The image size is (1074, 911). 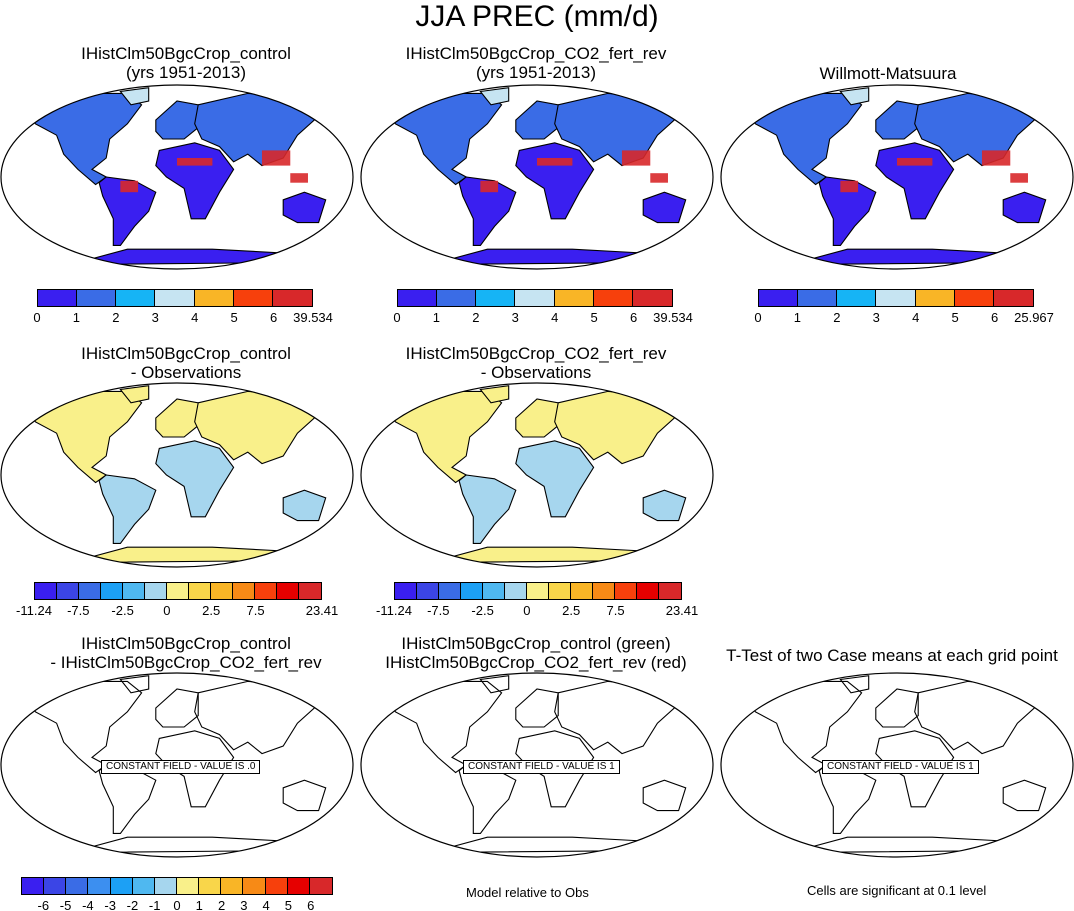 What do you see at coordinates (85, 727) in the screenshot?
I see `continent-na` at bounding box center [85, 727].